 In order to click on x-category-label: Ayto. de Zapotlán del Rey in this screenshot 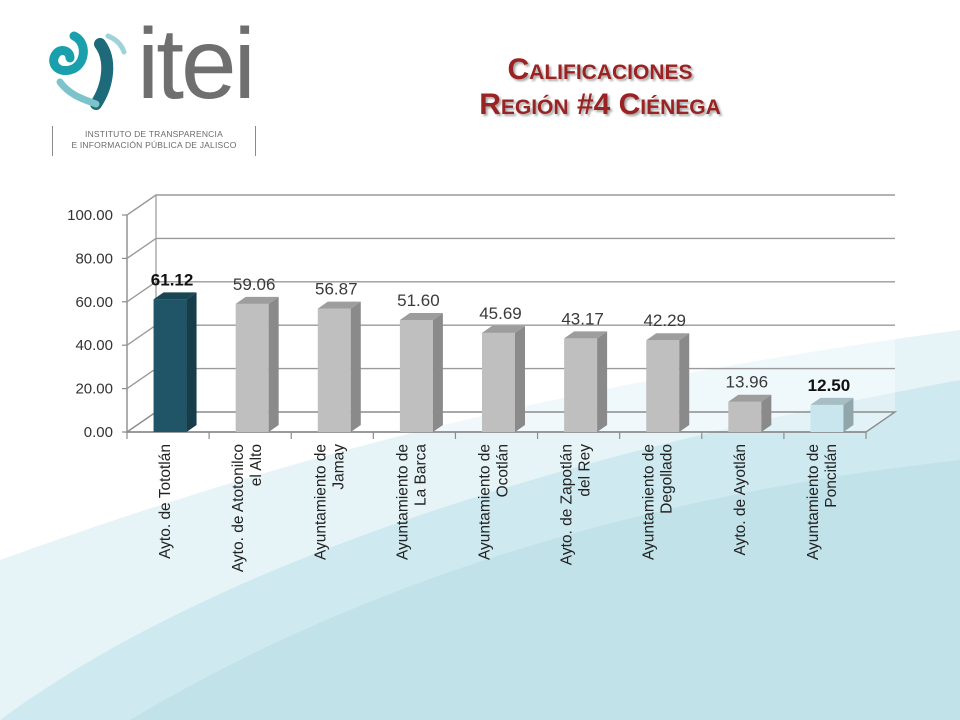, I will do `click(576, 504)`.